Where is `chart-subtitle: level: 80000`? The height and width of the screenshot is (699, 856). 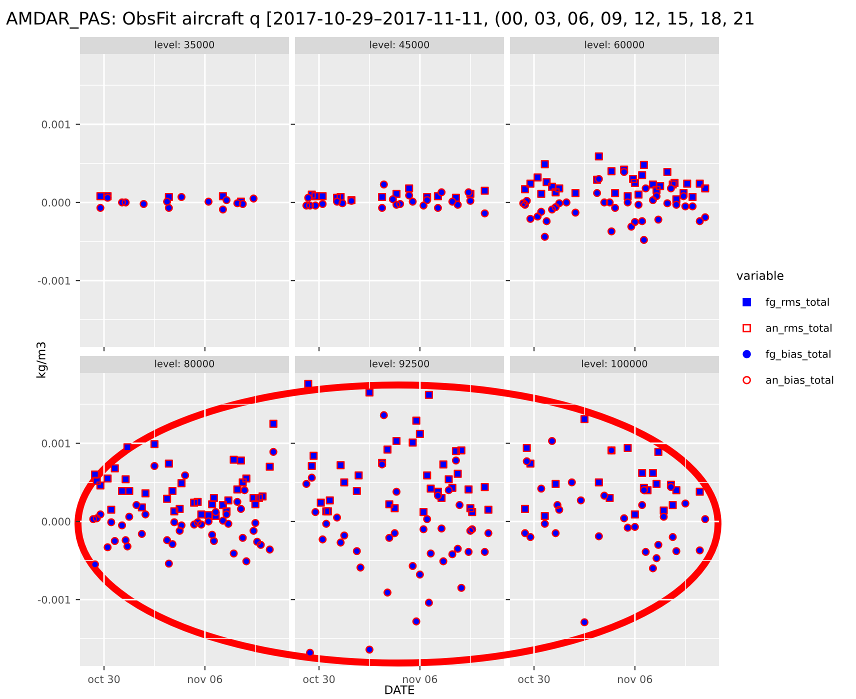 chart-subtitle: level: 80000 is located at coordinates (184, 364).